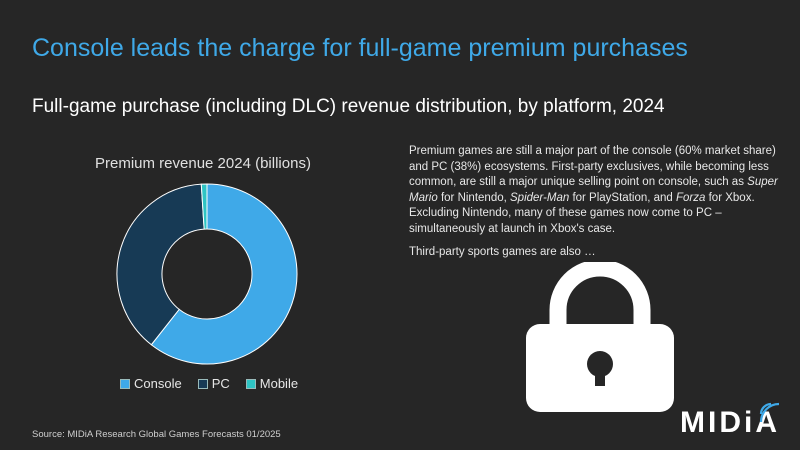 This screenshot has width=800, height=450. I want to click on commentary-italic-spider-man: Spider-Man, so click(540, 197).